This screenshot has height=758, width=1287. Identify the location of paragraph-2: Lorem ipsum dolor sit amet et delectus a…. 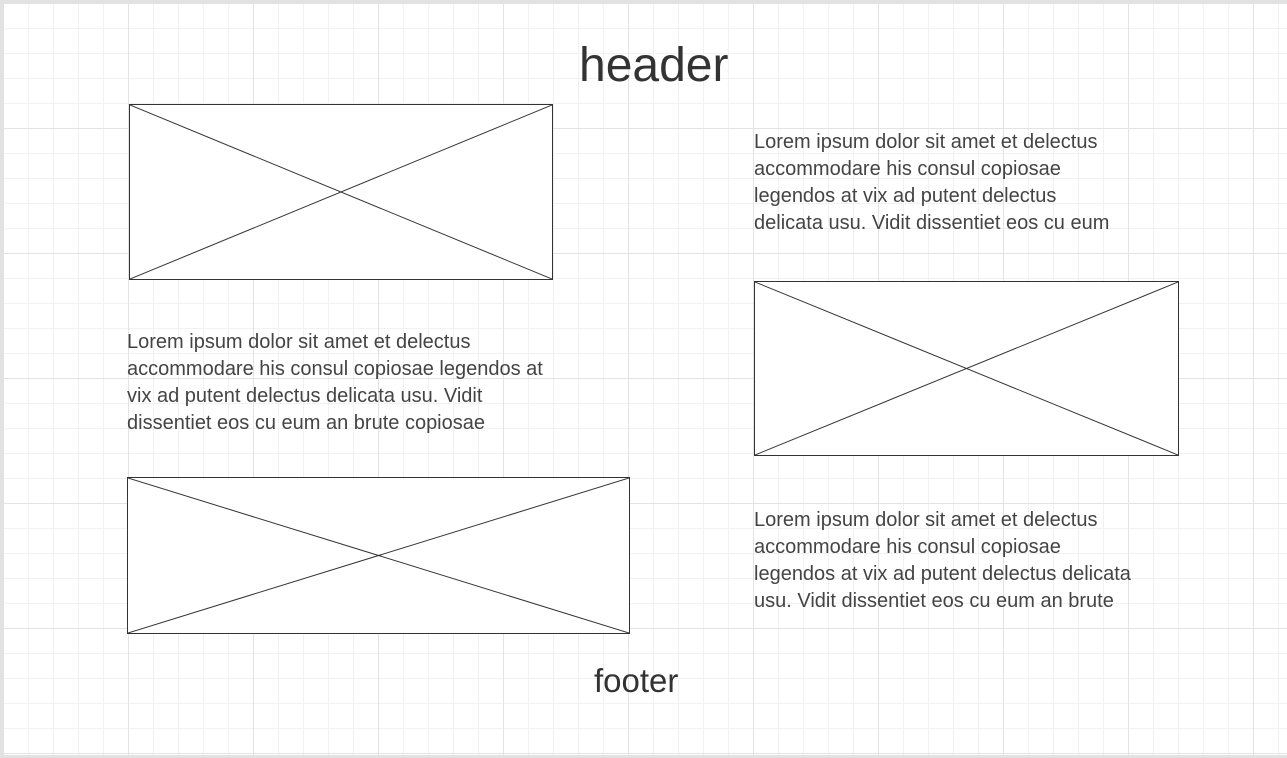
(372, 383).